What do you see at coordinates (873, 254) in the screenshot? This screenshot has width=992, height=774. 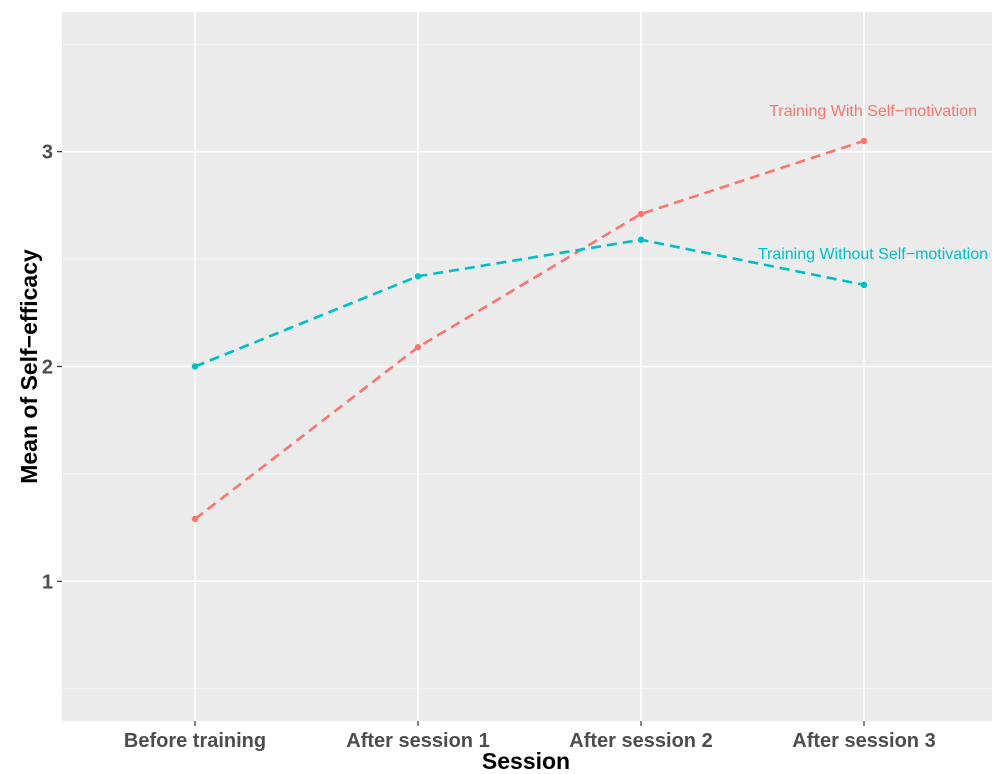 I see `series-label: Training Without Self−motivation` at bounding box center [873, 254].